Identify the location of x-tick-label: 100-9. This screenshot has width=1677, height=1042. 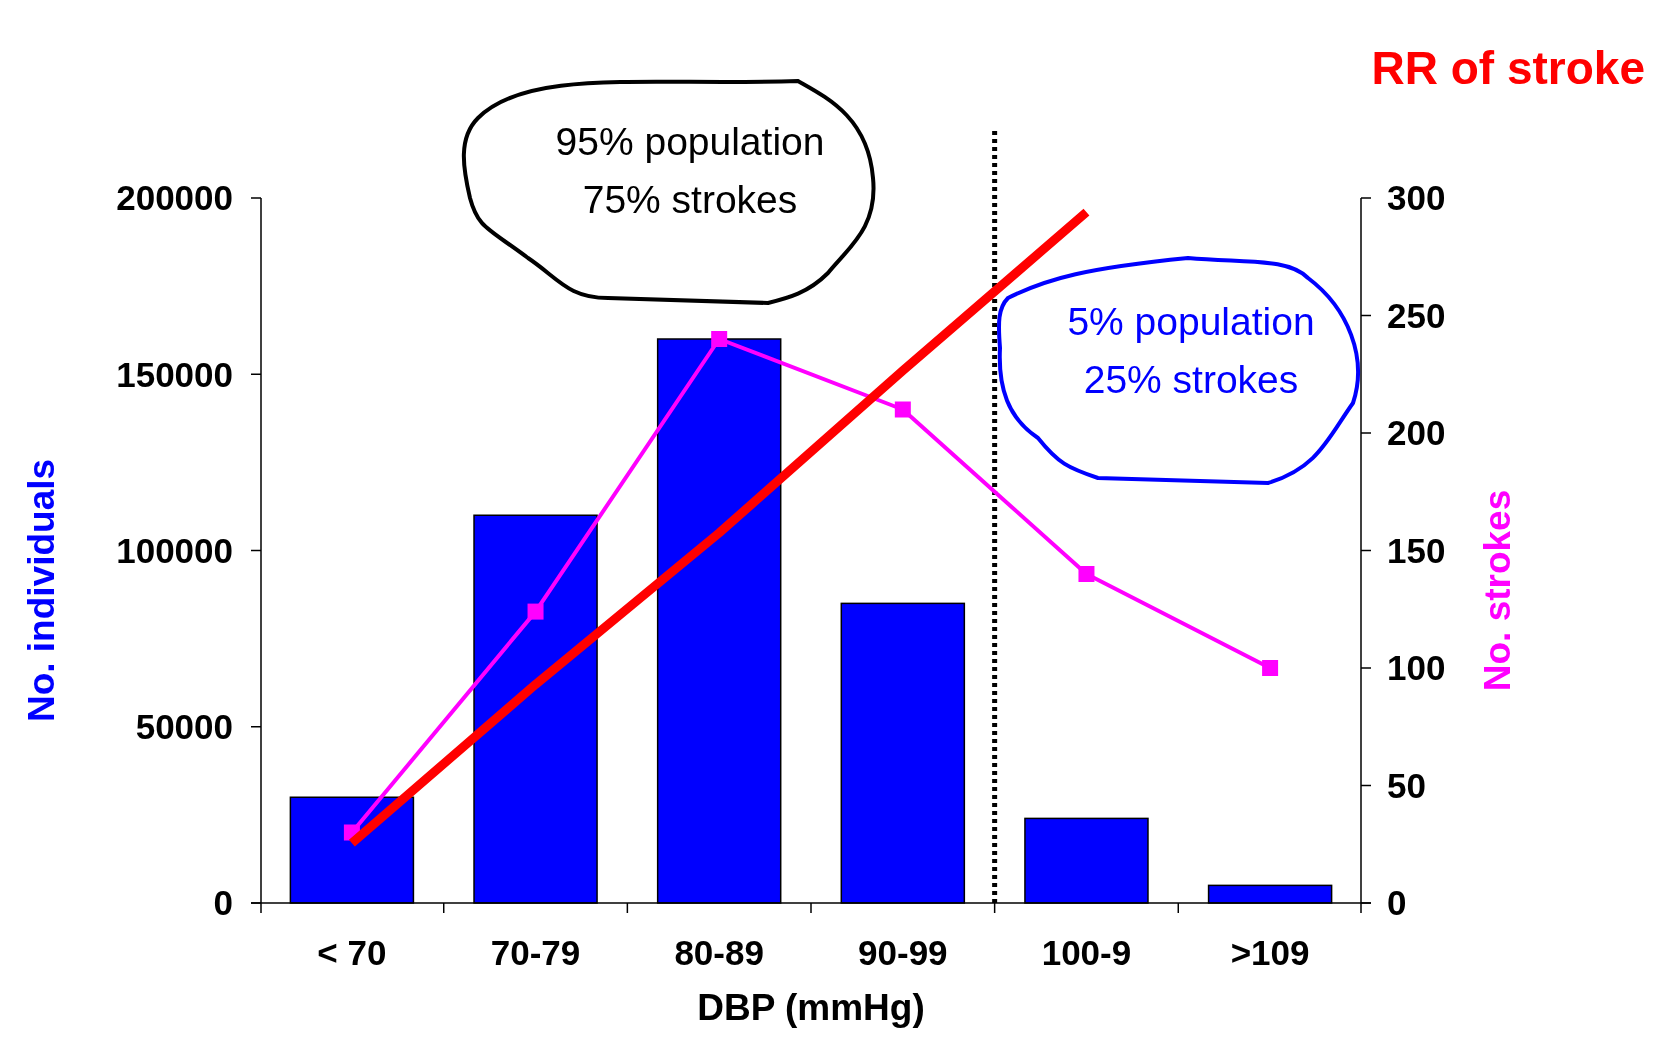
(1086, 952).